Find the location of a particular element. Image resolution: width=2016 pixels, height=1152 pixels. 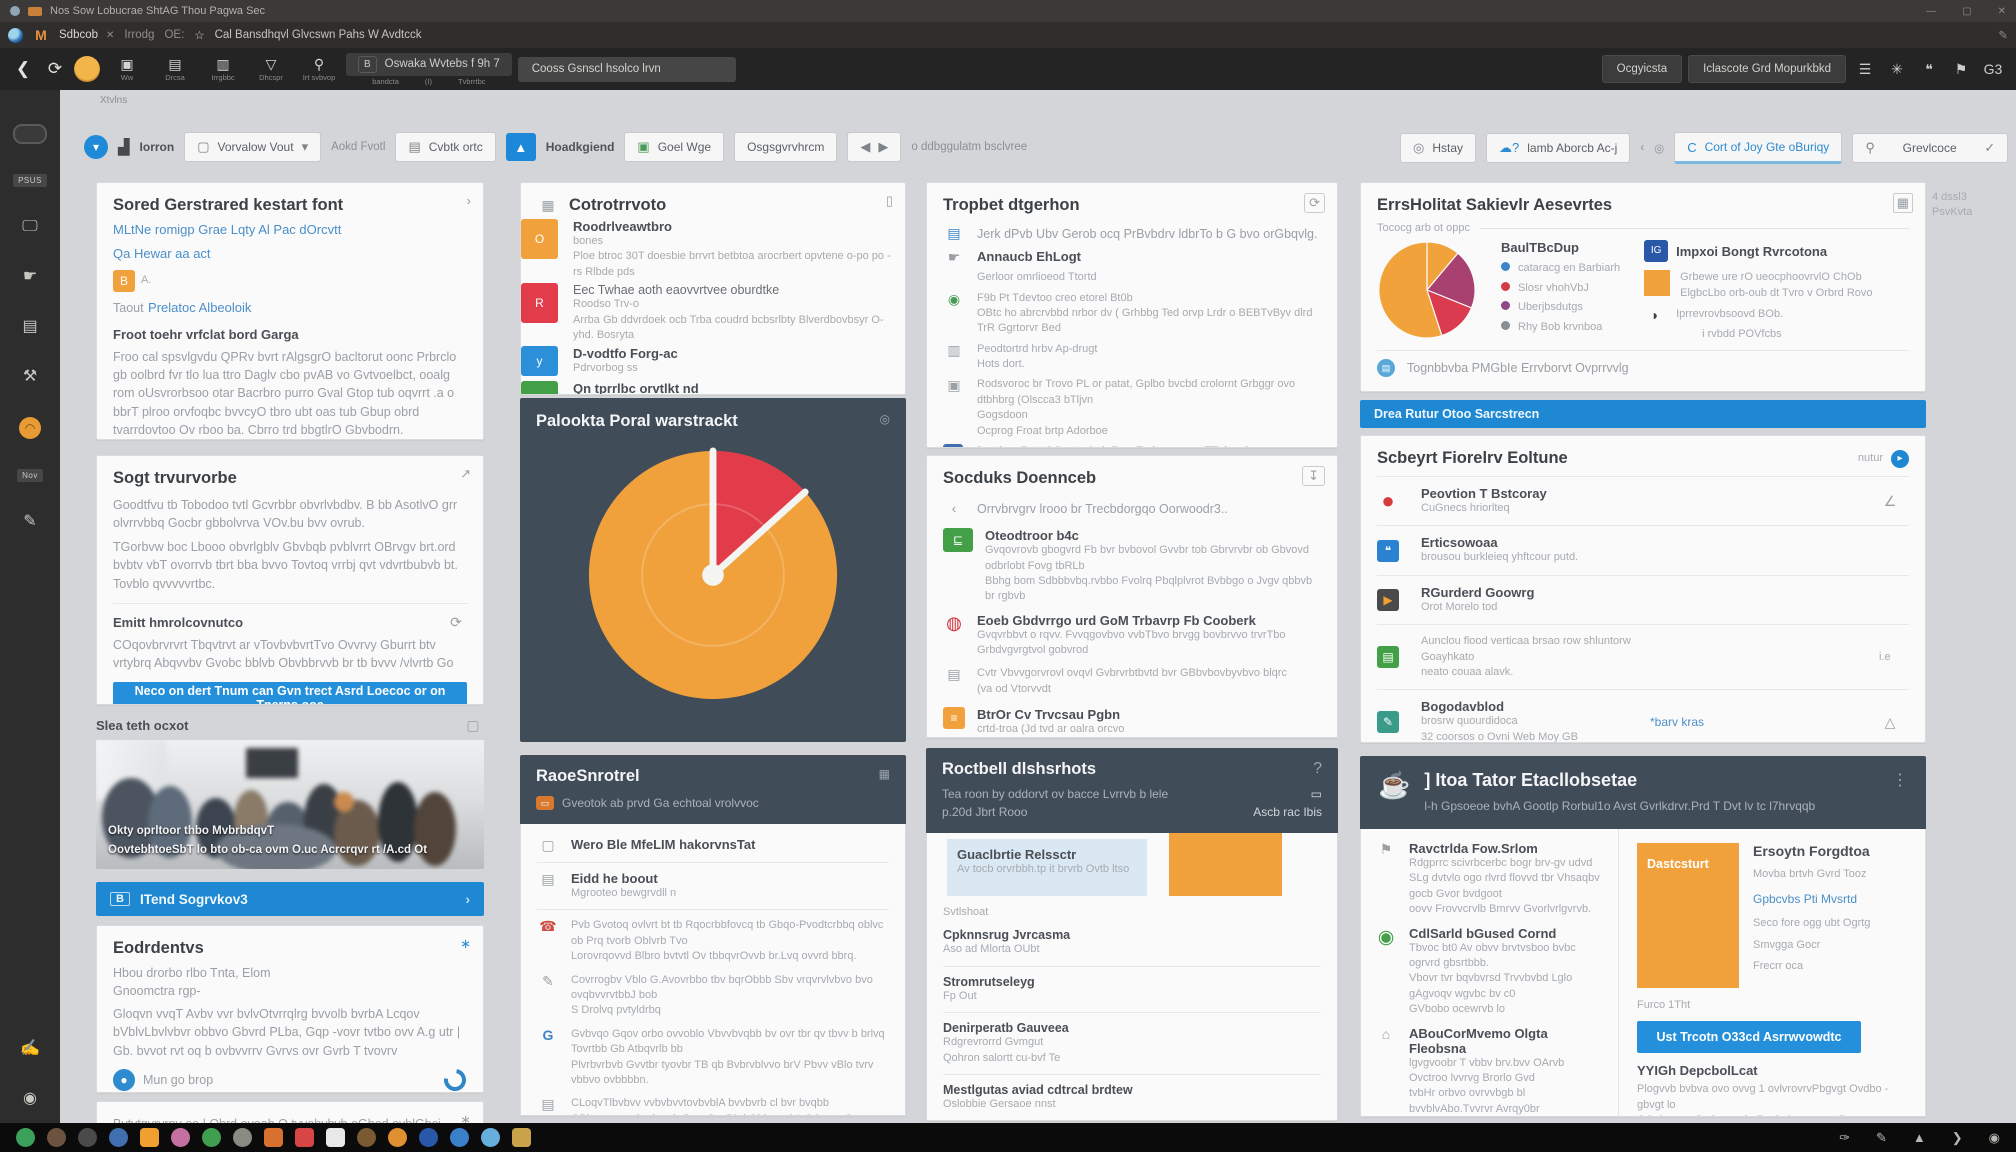

assign-button: ☁? lamb Aborcb Ac-j is located at coordinates (1558, 148).